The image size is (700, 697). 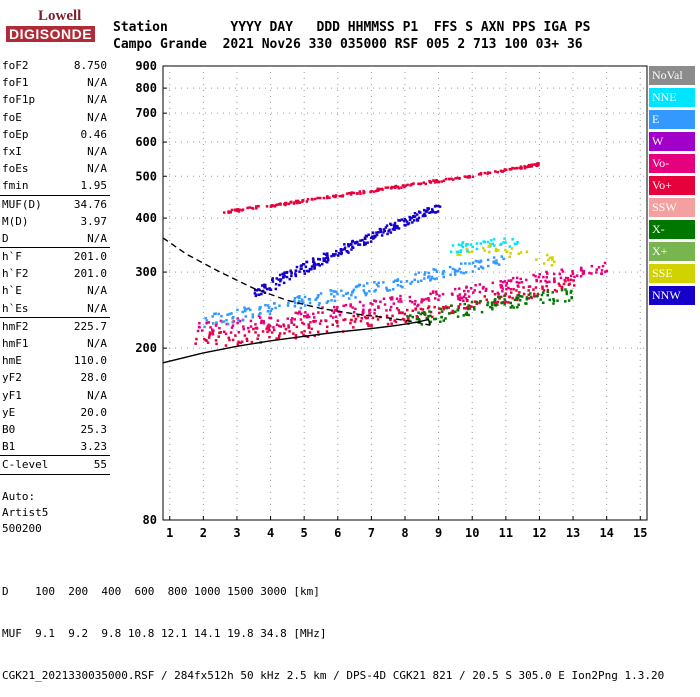 I want to click on param-label: MUF(D), so click(x=22, y=204).